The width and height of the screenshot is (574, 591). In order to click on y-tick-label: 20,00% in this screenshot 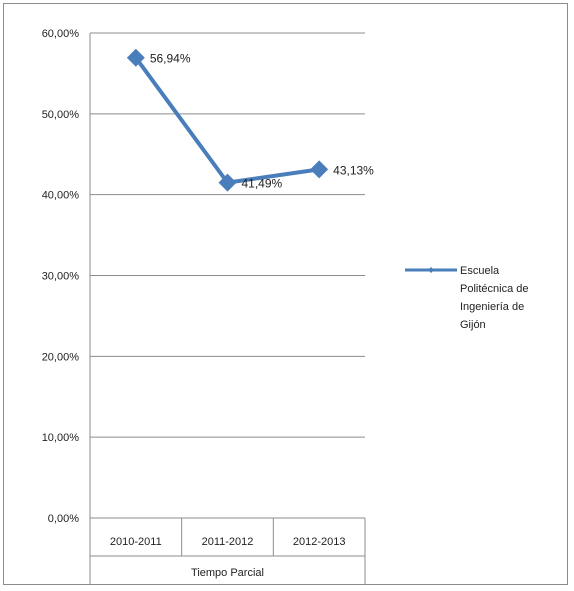, I will do `click(61, 357)`.